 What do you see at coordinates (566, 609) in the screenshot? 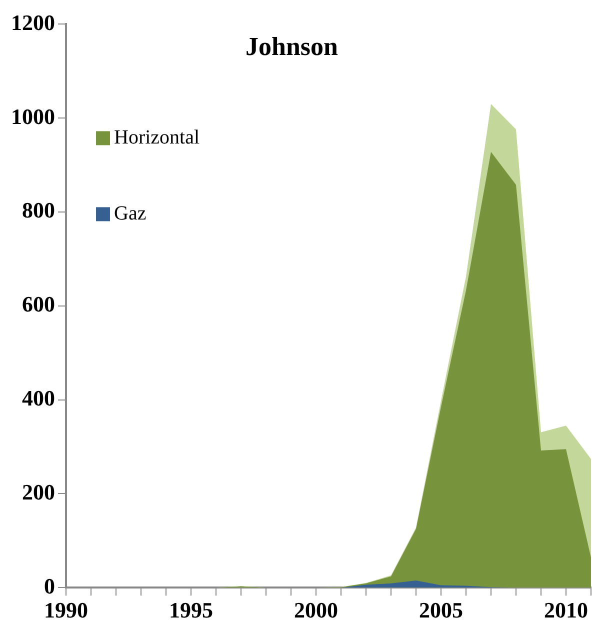
I see `x-tick-label: 2010` at bounding box center [566, 609].